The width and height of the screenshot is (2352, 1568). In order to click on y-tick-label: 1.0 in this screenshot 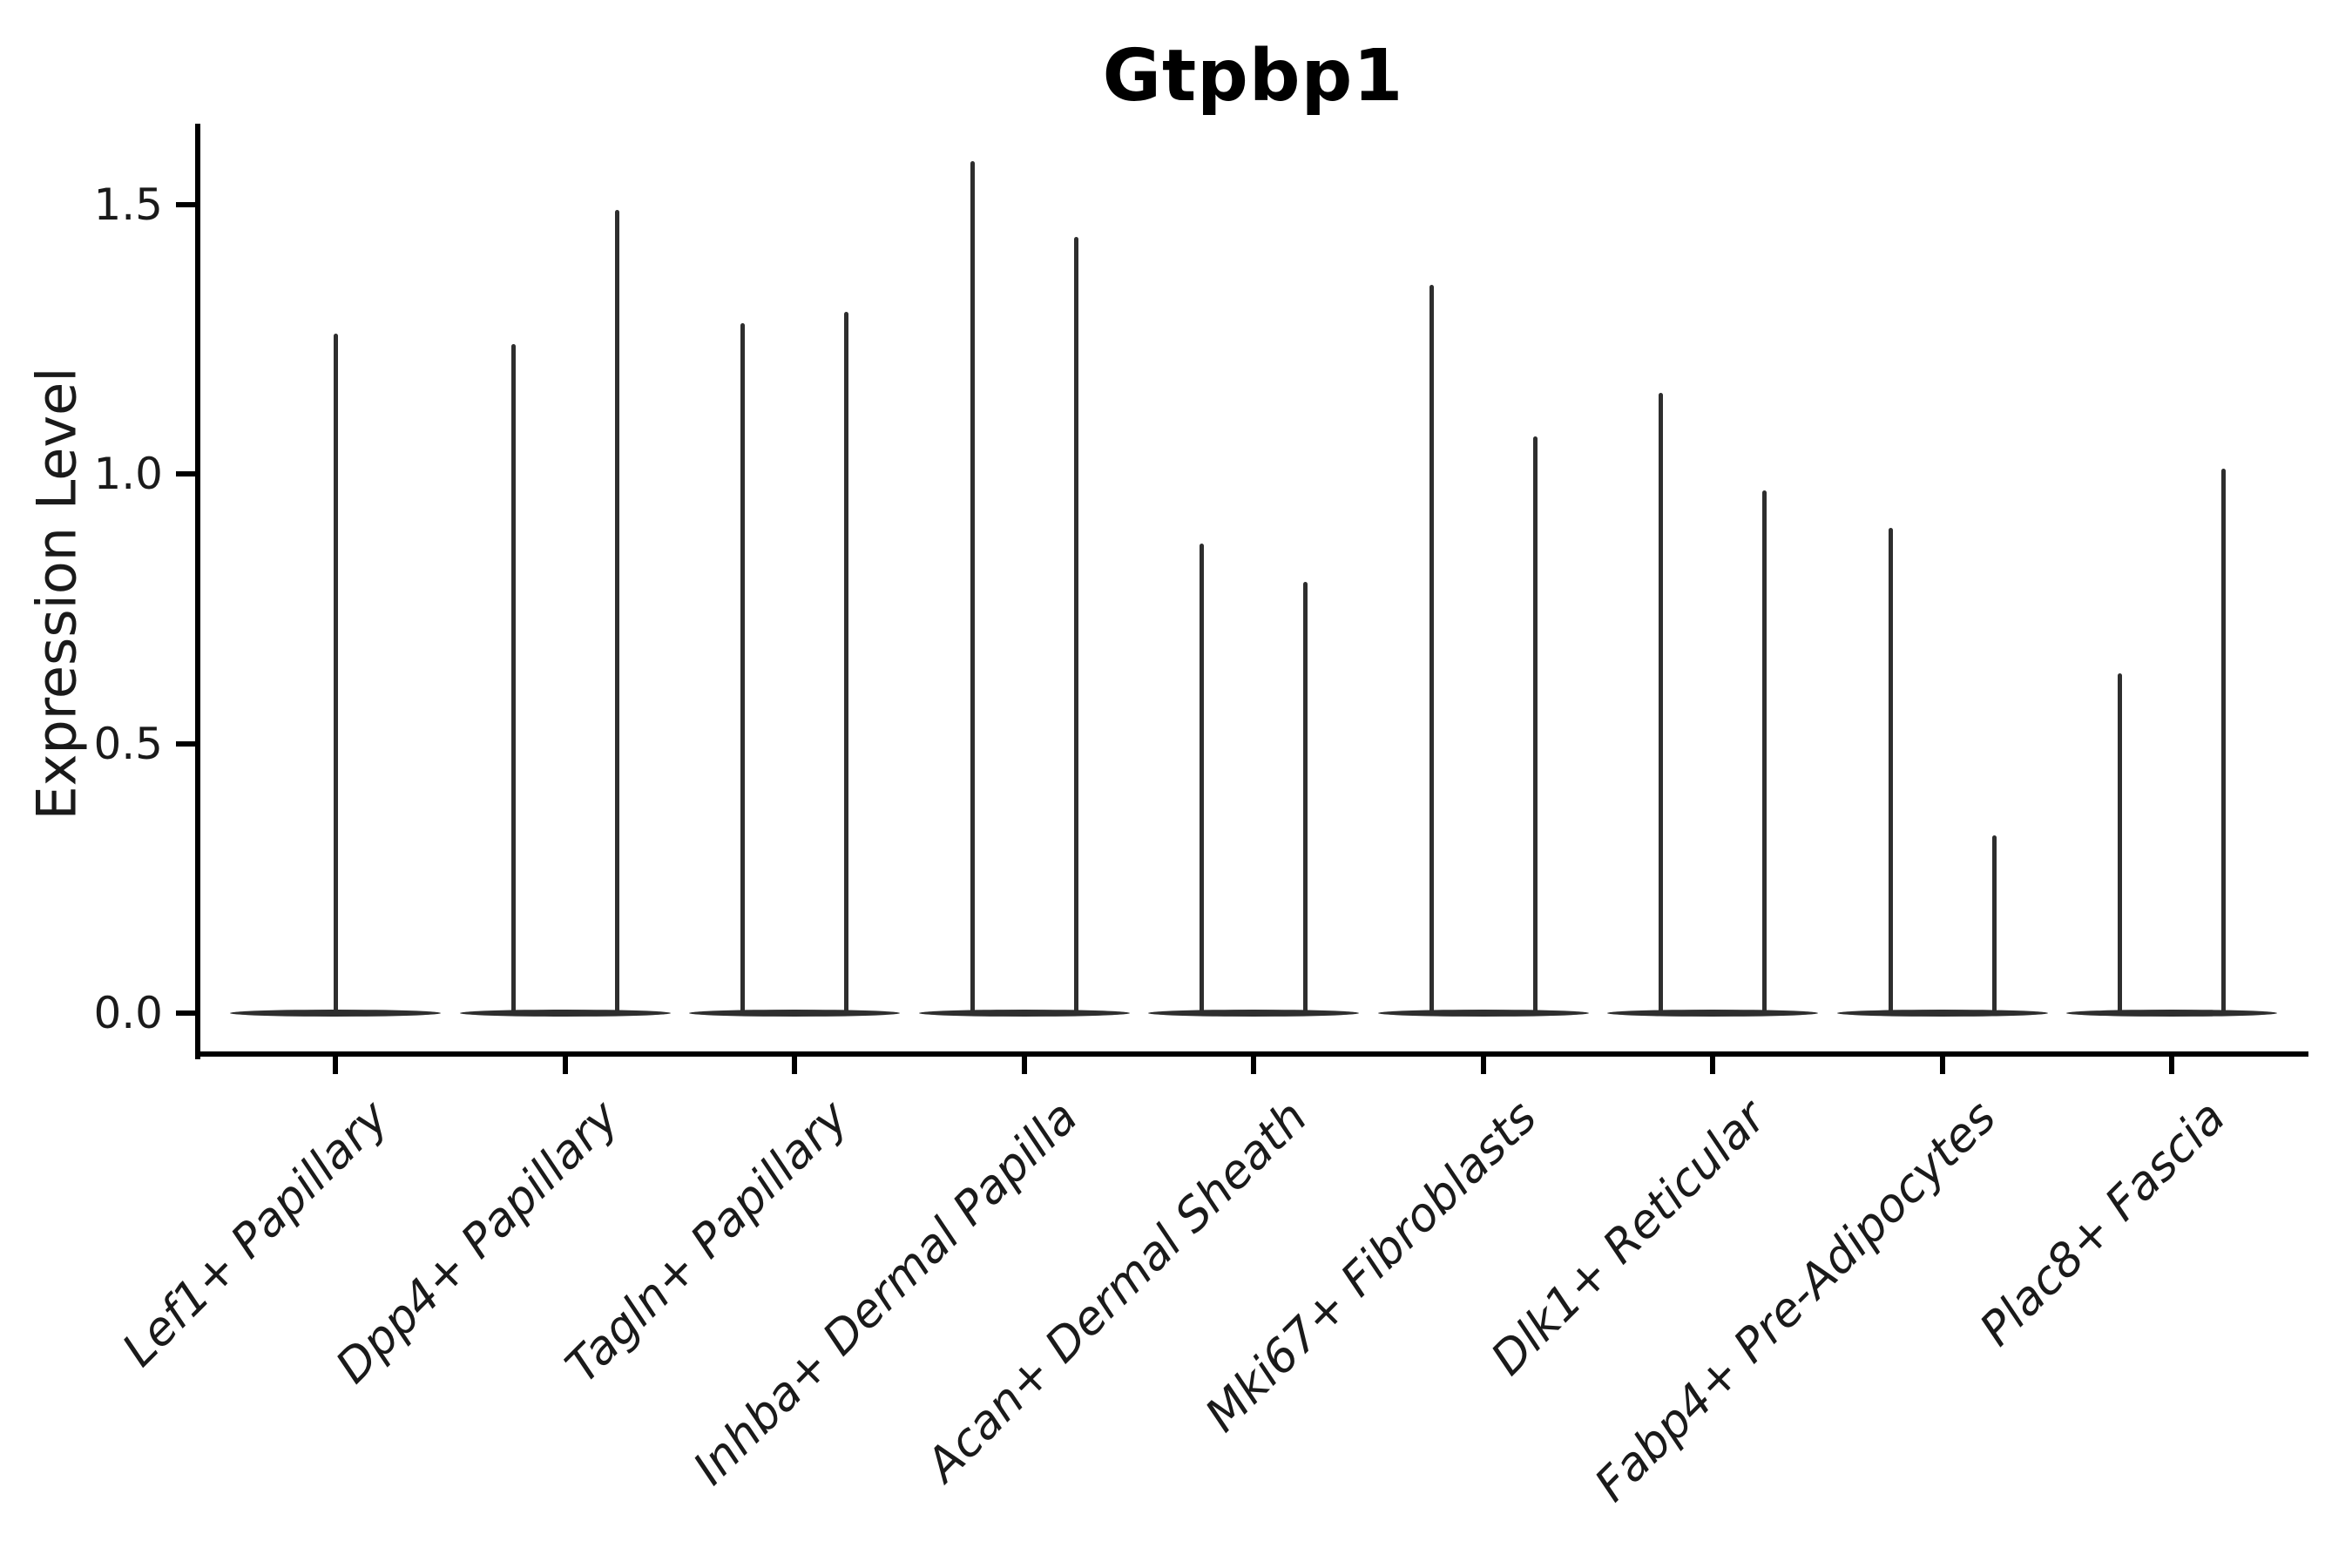, I will do `click(128, 474)`.